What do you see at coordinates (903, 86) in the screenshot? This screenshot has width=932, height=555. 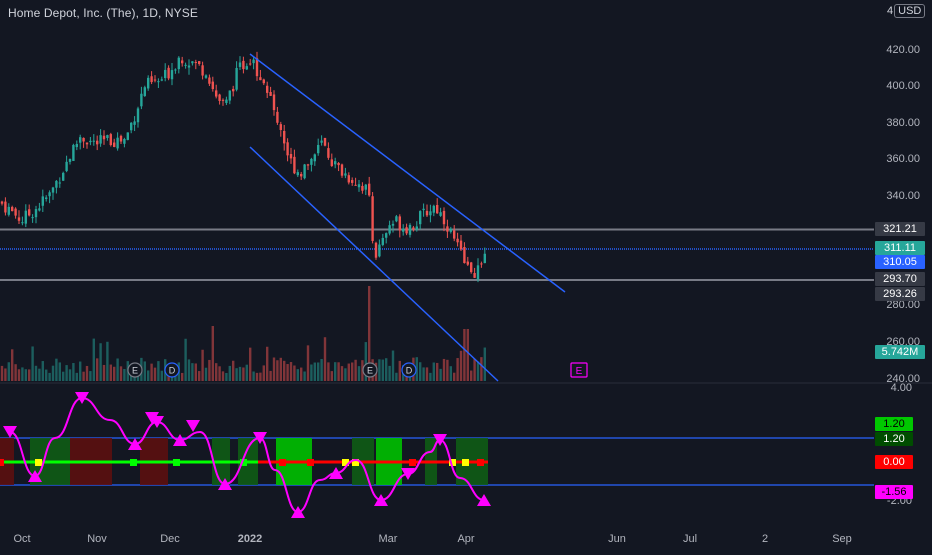 I see `price-axis-tick: 400.00` at bounding box center [903, 86].